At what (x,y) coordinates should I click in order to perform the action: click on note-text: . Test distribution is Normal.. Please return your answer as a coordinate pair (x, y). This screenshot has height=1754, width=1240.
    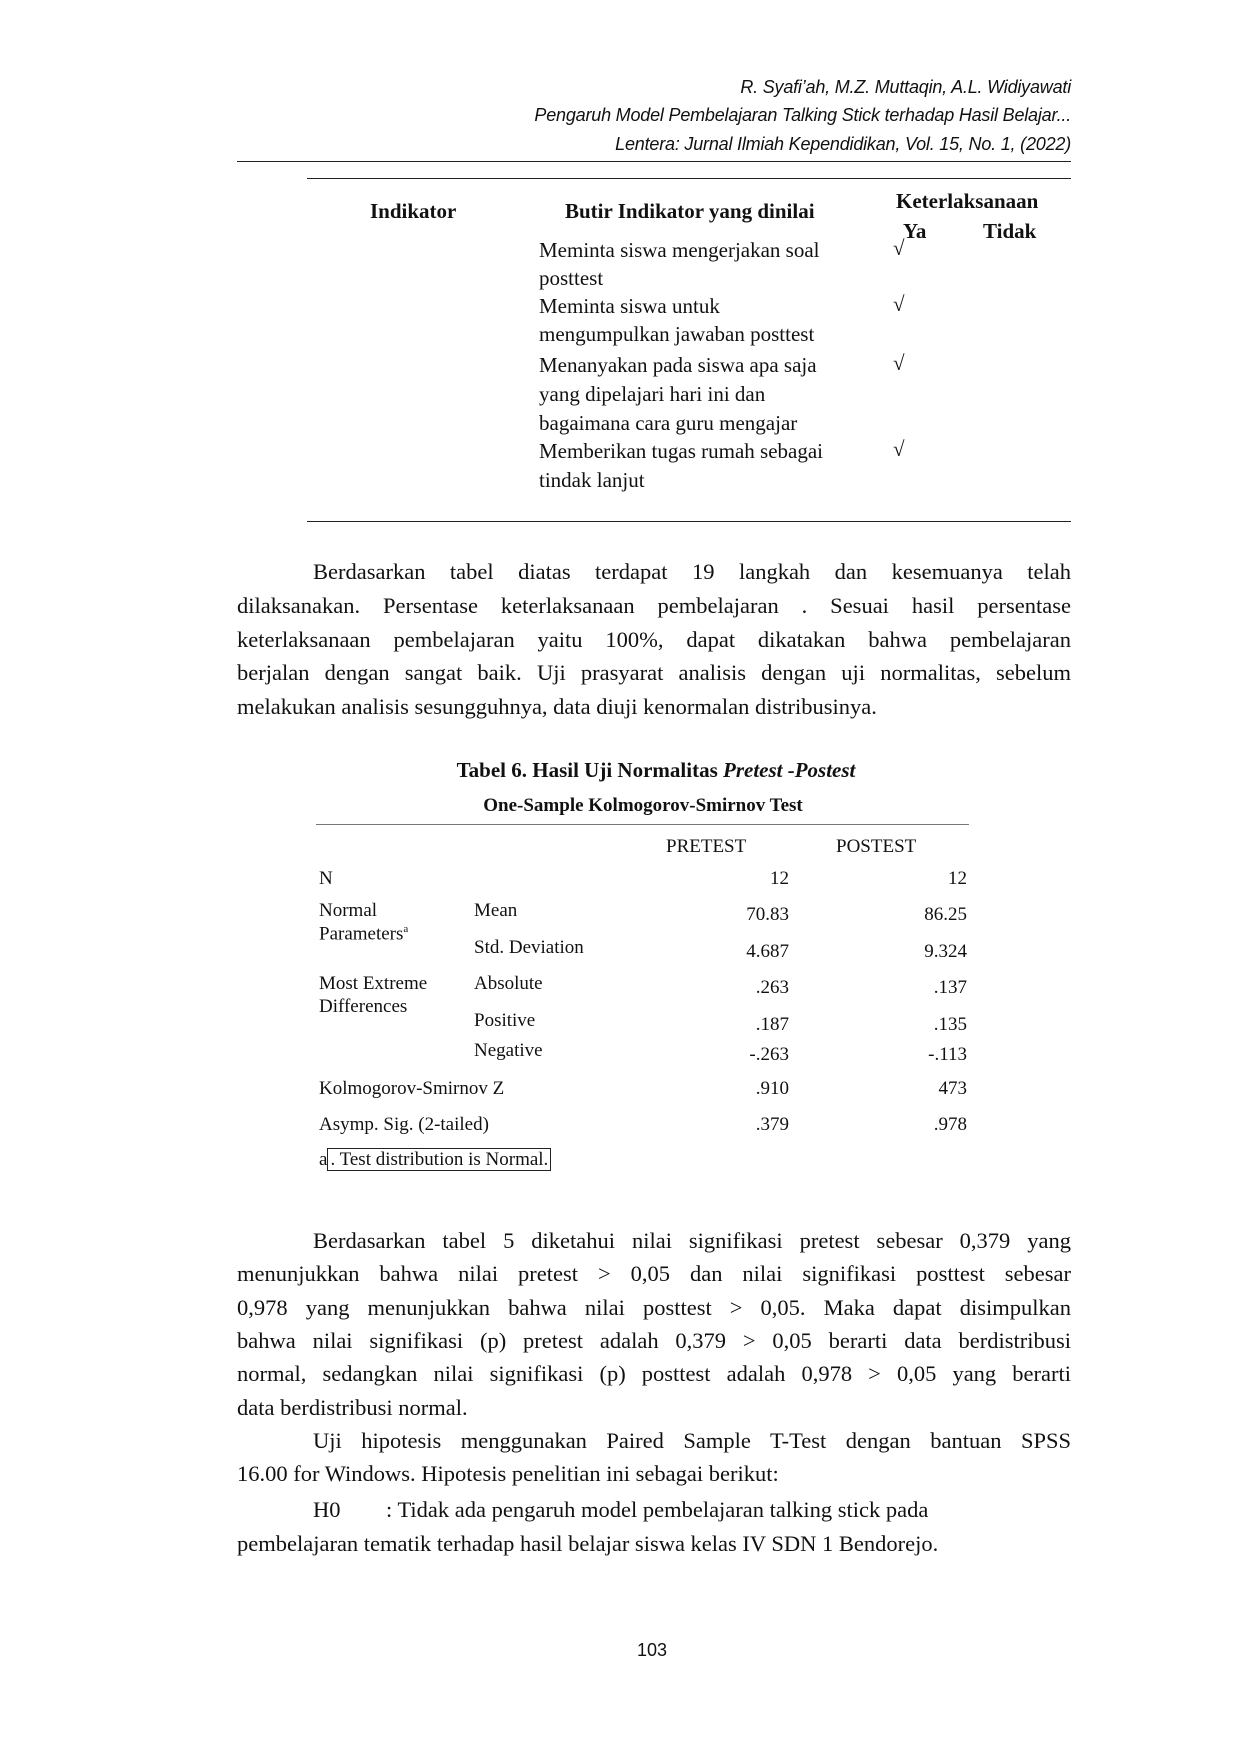
    Looking at the image, I should click on (439, 1159).